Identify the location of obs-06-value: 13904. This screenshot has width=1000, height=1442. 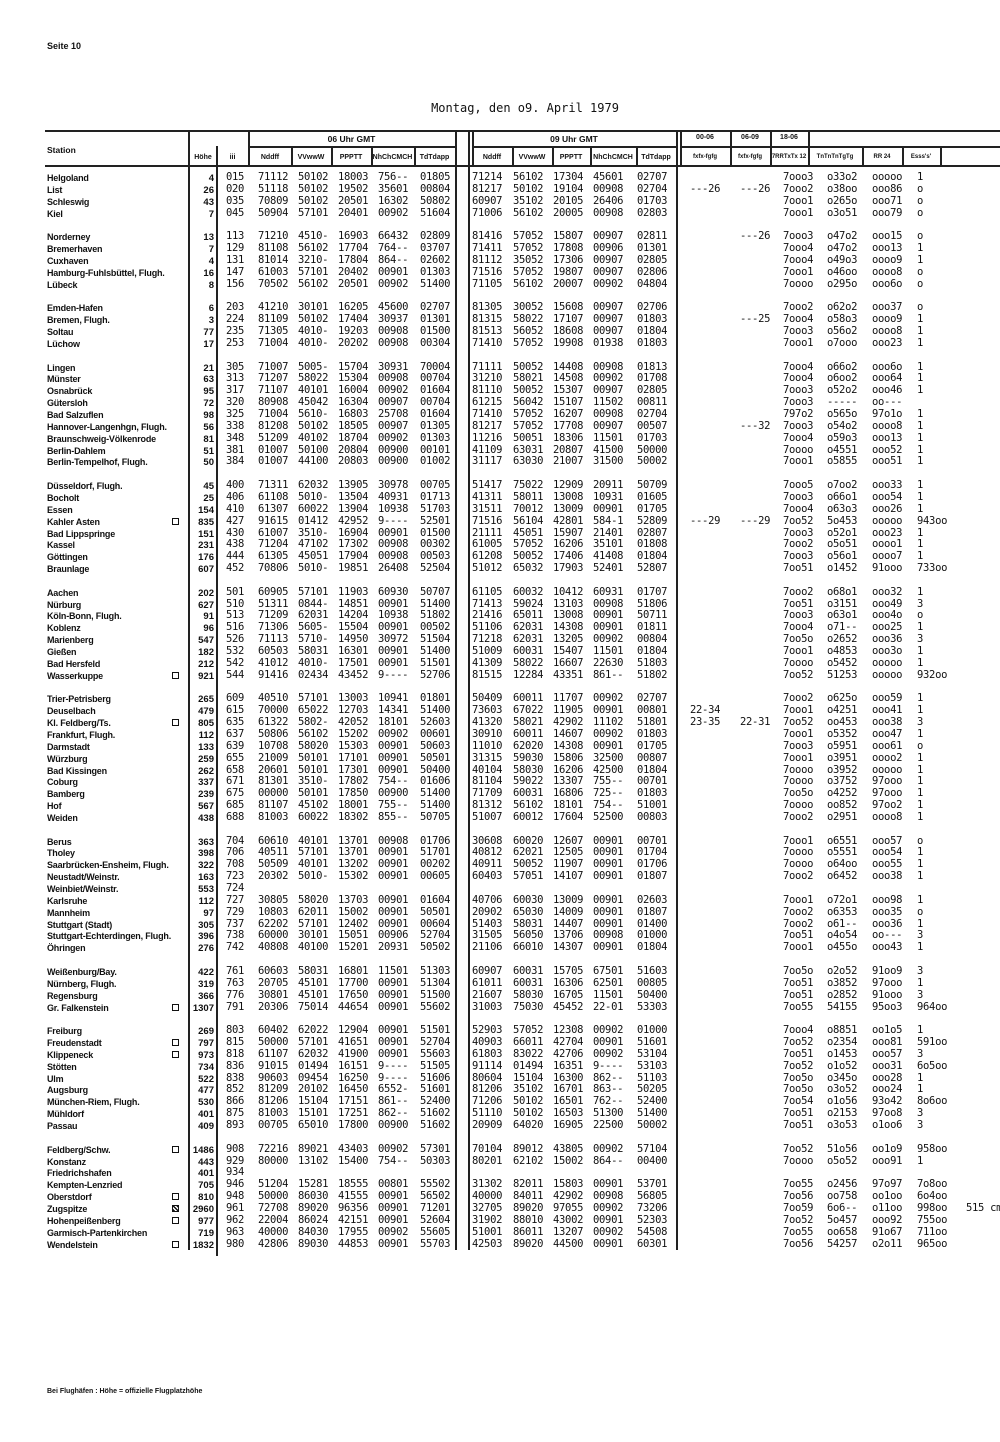
(353, 508).